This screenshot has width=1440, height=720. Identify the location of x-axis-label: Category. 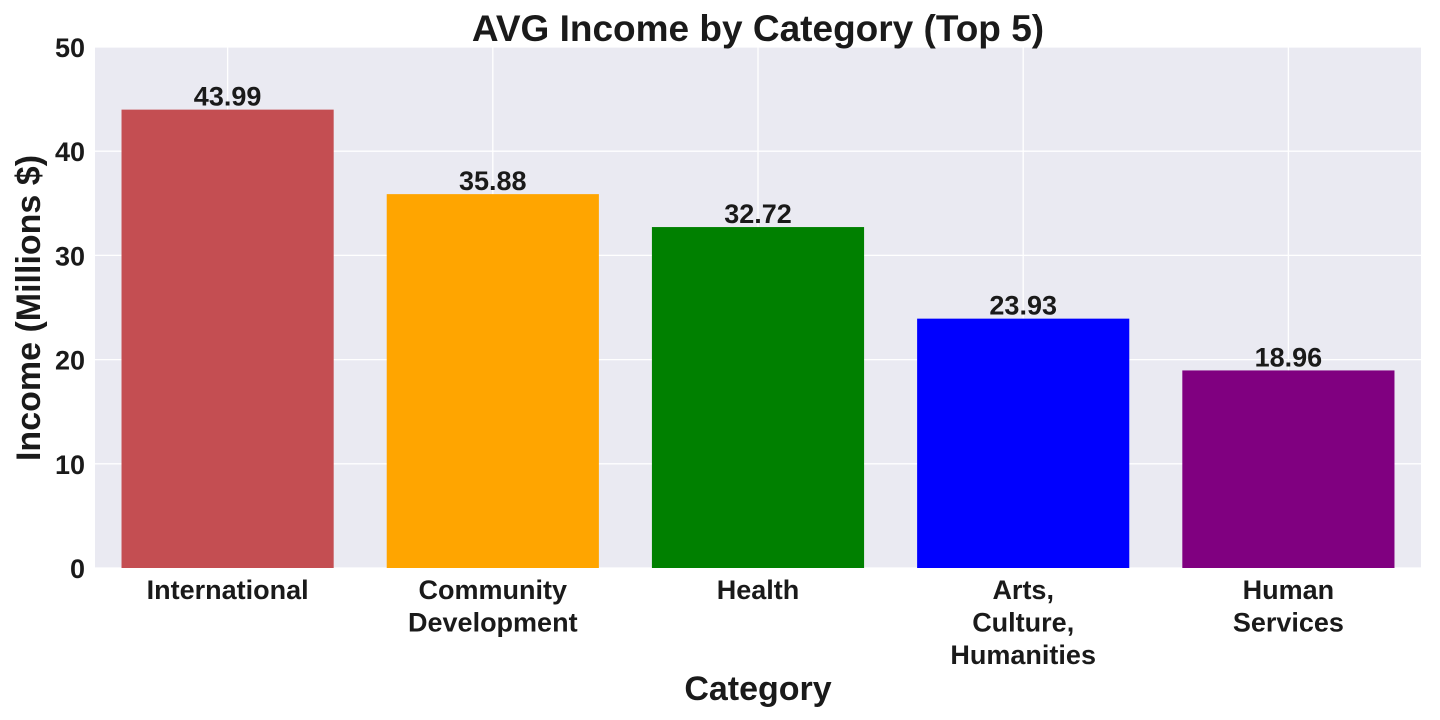
(757, 689).